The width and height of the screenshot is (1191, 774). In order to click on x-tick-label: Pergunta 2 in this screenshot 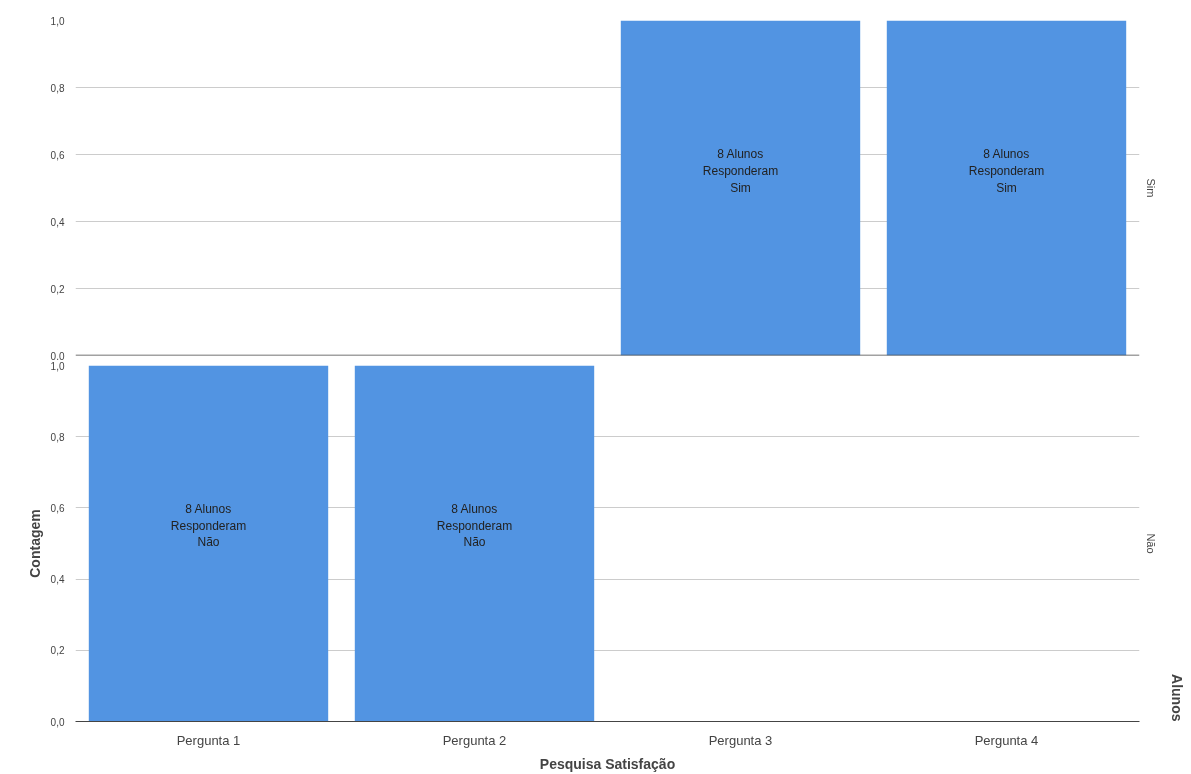, I will do `click(474, 740)`.